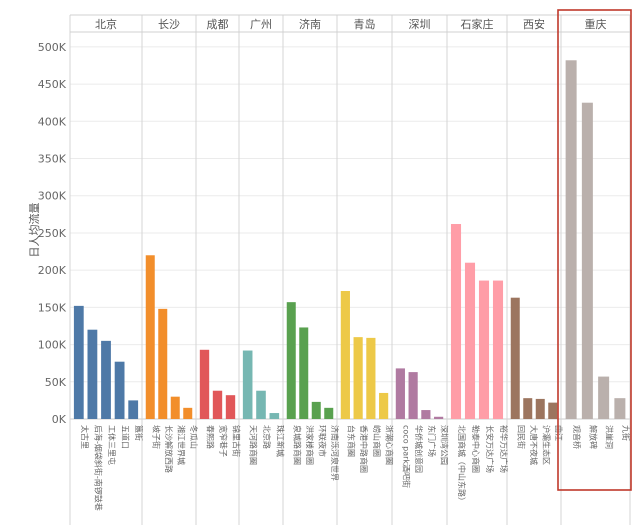  What do you see at coordinates (52, 307) in the screenshot?
I see `y-tick-label: 150K` at bounding box center [52, 307].